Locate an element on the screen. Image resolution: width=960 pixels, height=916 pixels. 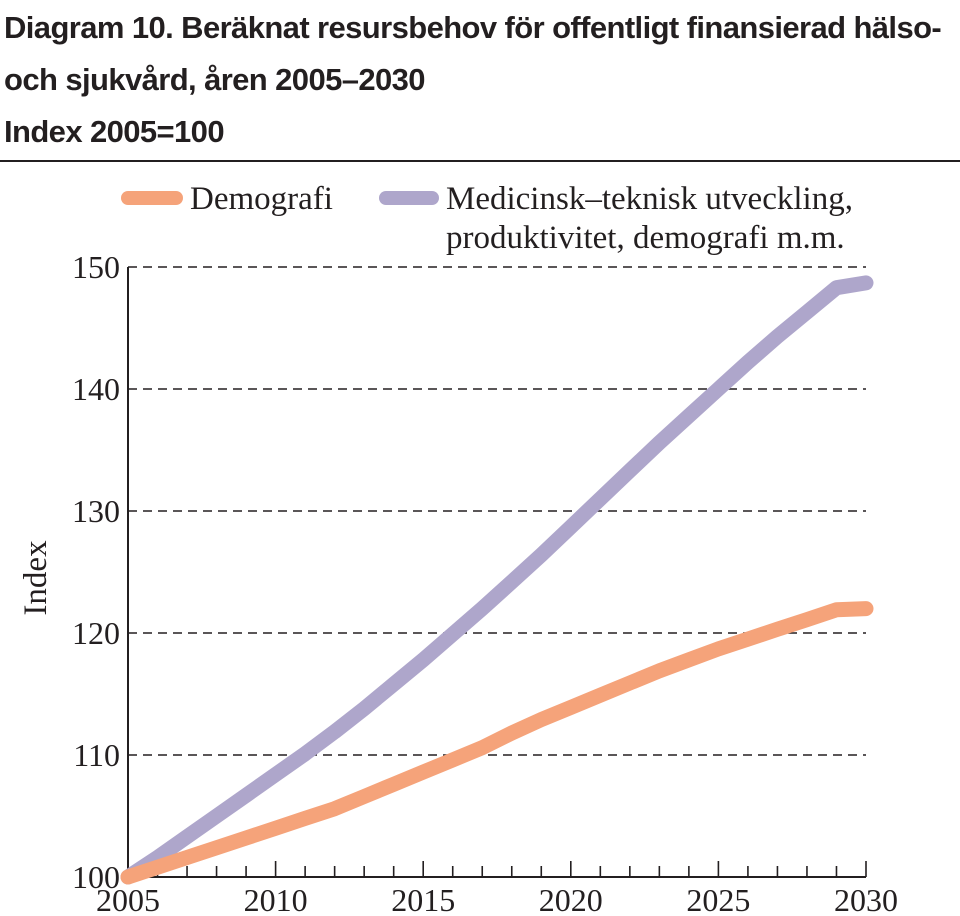
y-axis-label: Index is located at coordinates (36, 578).